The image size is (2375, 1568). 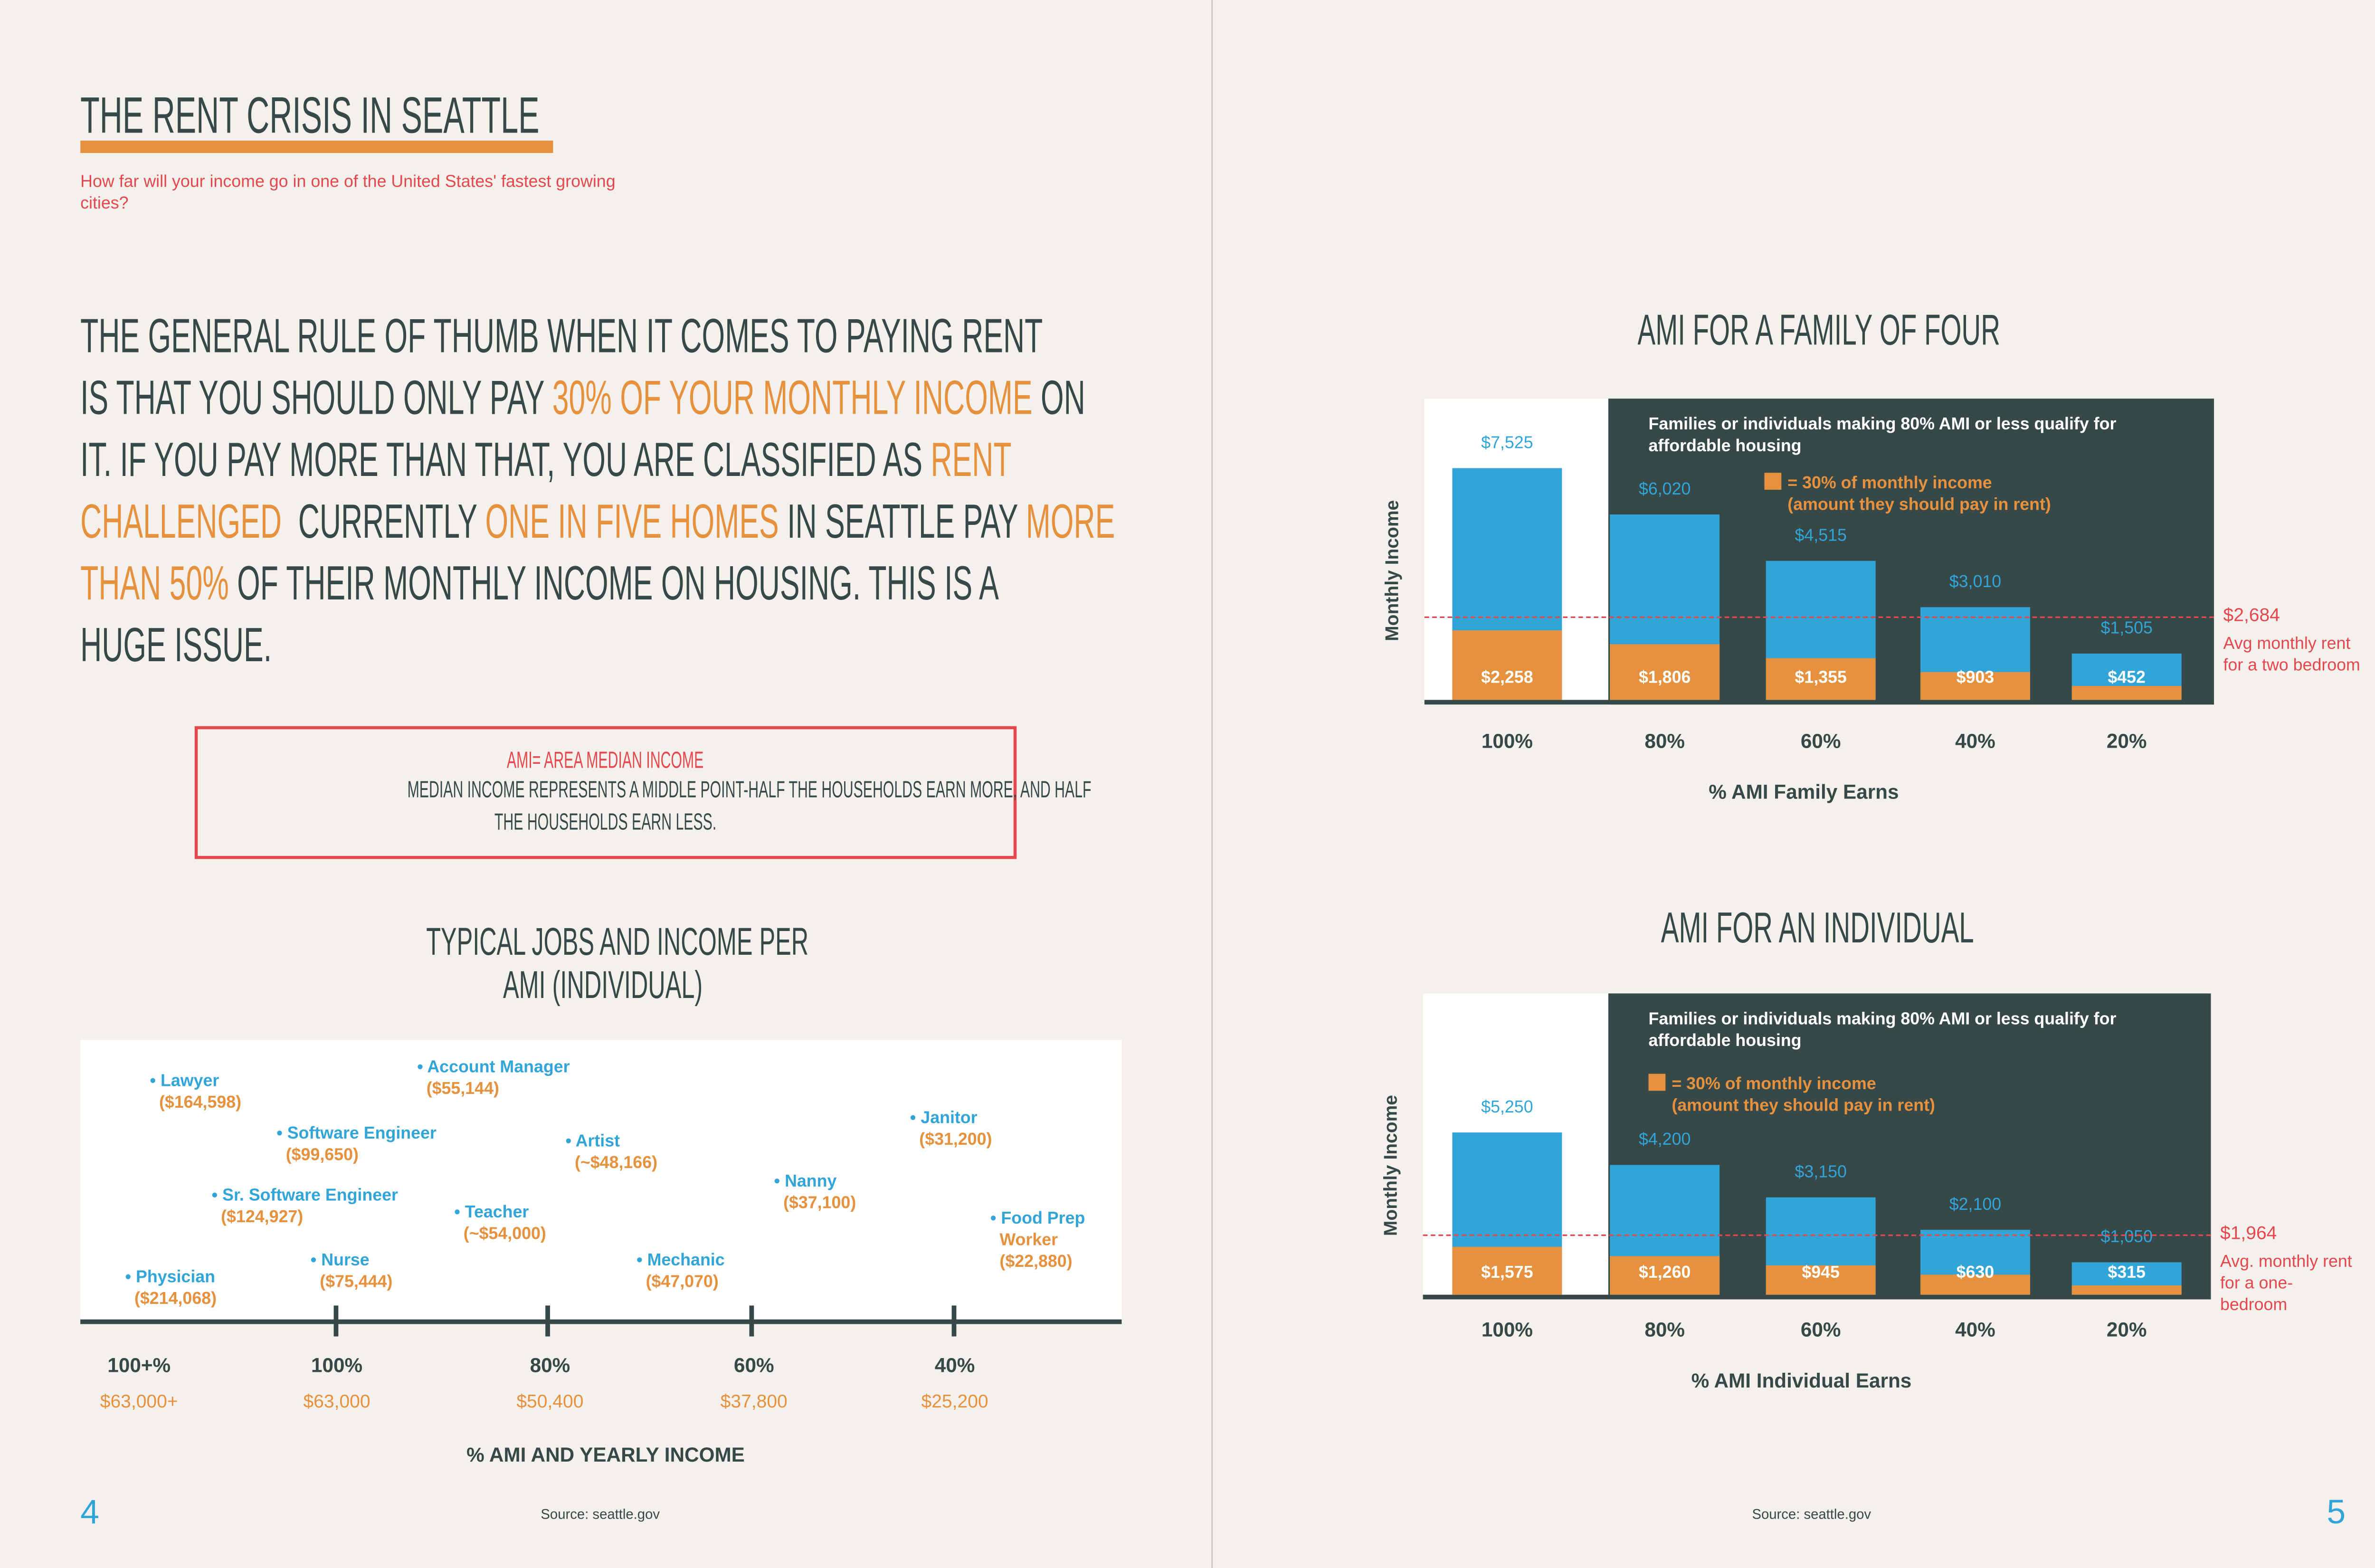 I want to click on avg-rent-note: Avg monthly rent for a two bedroom, so click(x=2291, y=655).